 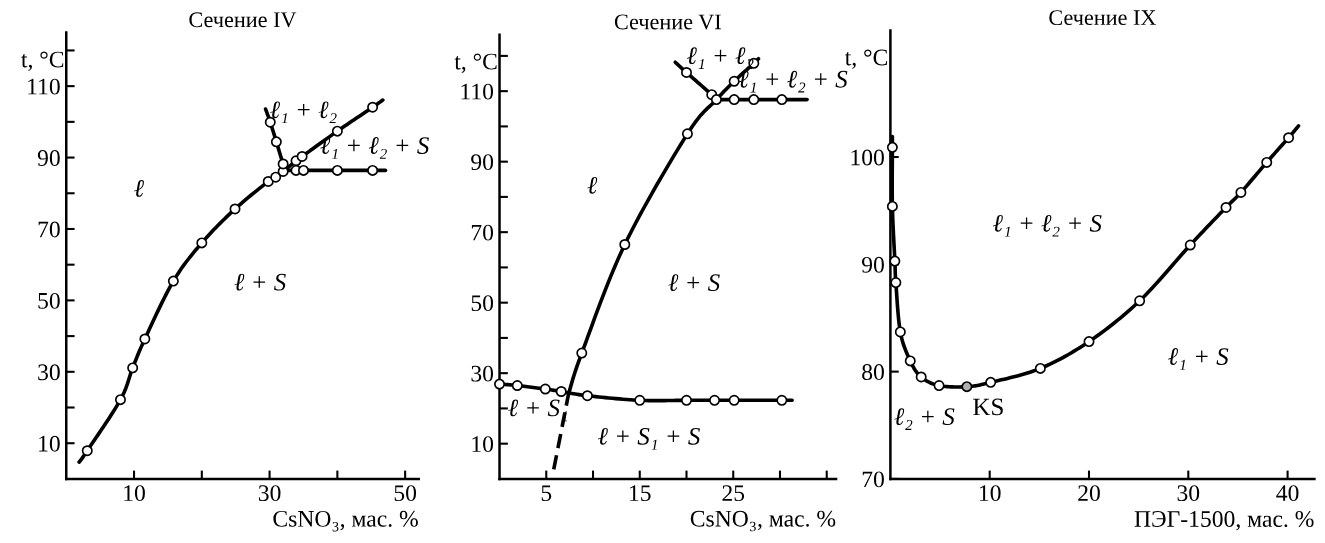 I want to click on y-tick-label: 80, so click(x=873, y=372).